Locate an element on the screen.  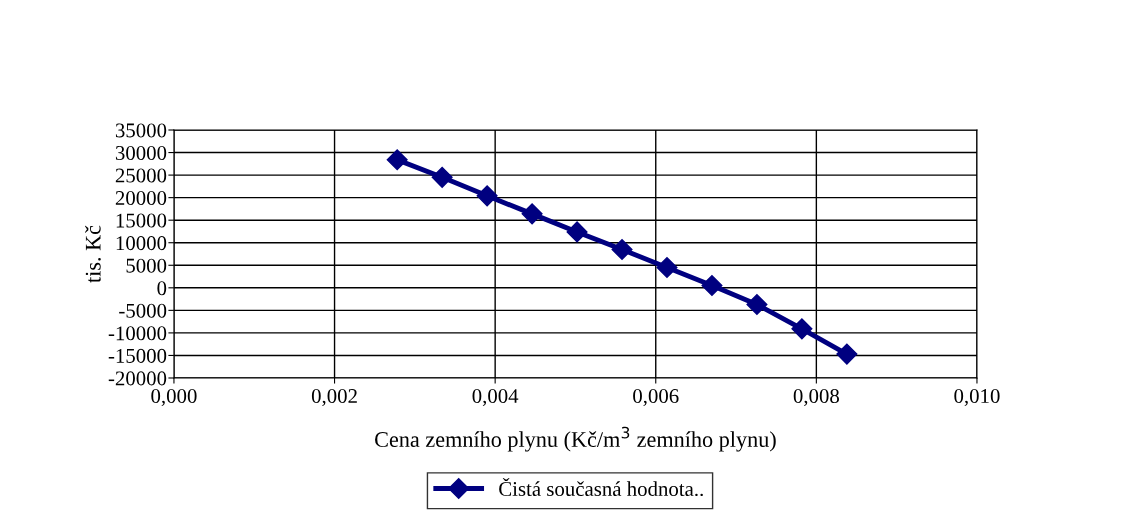
y-axis-title: tis. Kč is located at coordinates (93, 254).